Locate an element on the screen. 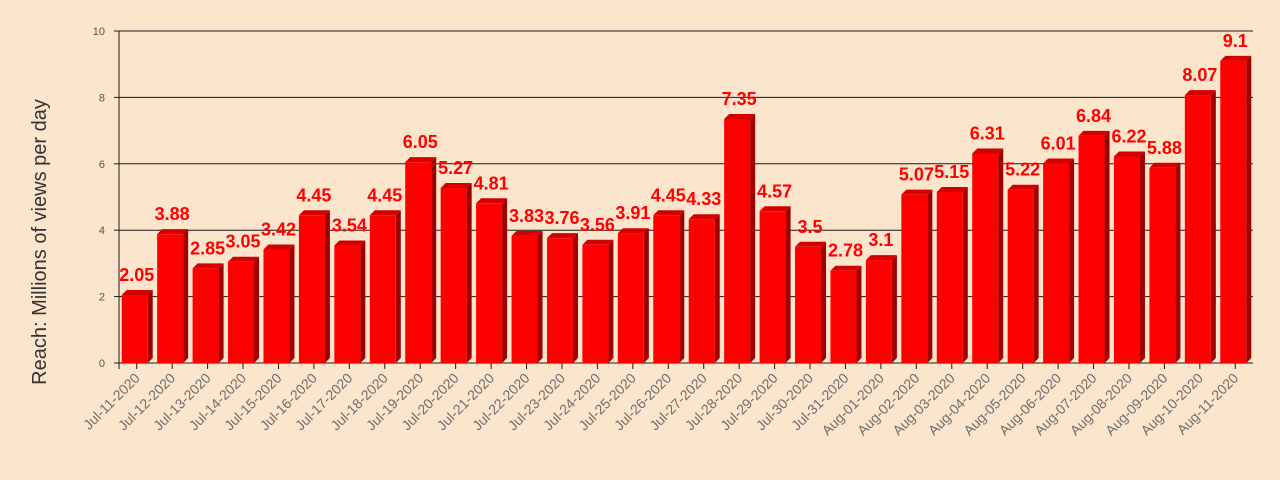 The image size is (1280, 480). data-label: 5.88 is located at coordinates (1164, 148).